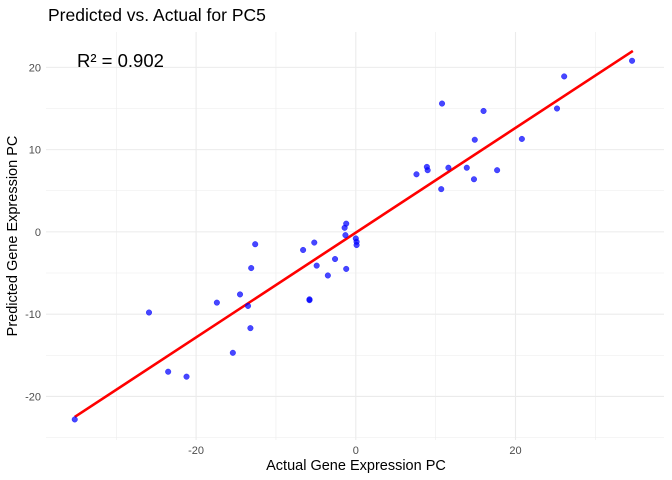 The width and height of the screenshot is (672, 480). Describe the element at coordinates (38, 233) in the screenshot. I see `y-tick-label: 0` at that location.